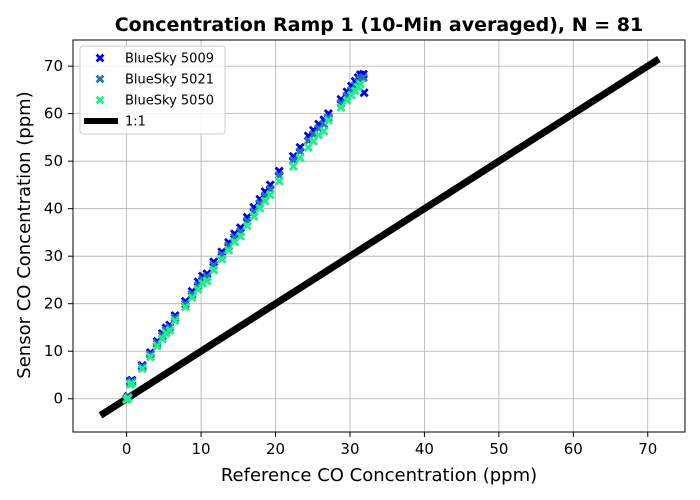  What do you see at coordinates (58, 232) in the screenshot?
I see `y-axis-ticks: 0 10 20 30 40 50 60 70` at bounding box center [58, 232].